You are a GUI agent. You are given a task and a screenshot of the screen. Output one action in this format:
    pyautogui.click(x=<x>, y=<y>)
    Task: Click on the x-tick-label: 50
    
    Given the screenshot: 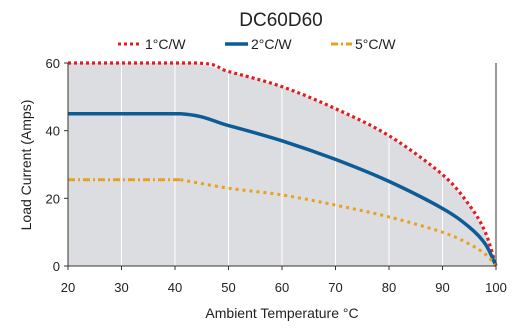 What is the action you would take?
    pyautogui.click(x=228, y=287)
    